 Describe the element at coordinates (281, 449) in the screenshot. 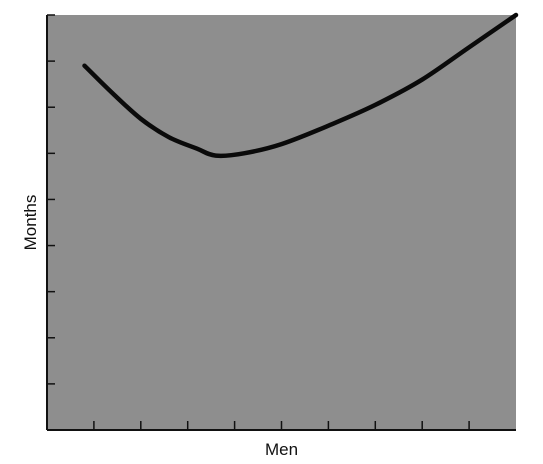

I see `x-axis-label: Men` at that location.